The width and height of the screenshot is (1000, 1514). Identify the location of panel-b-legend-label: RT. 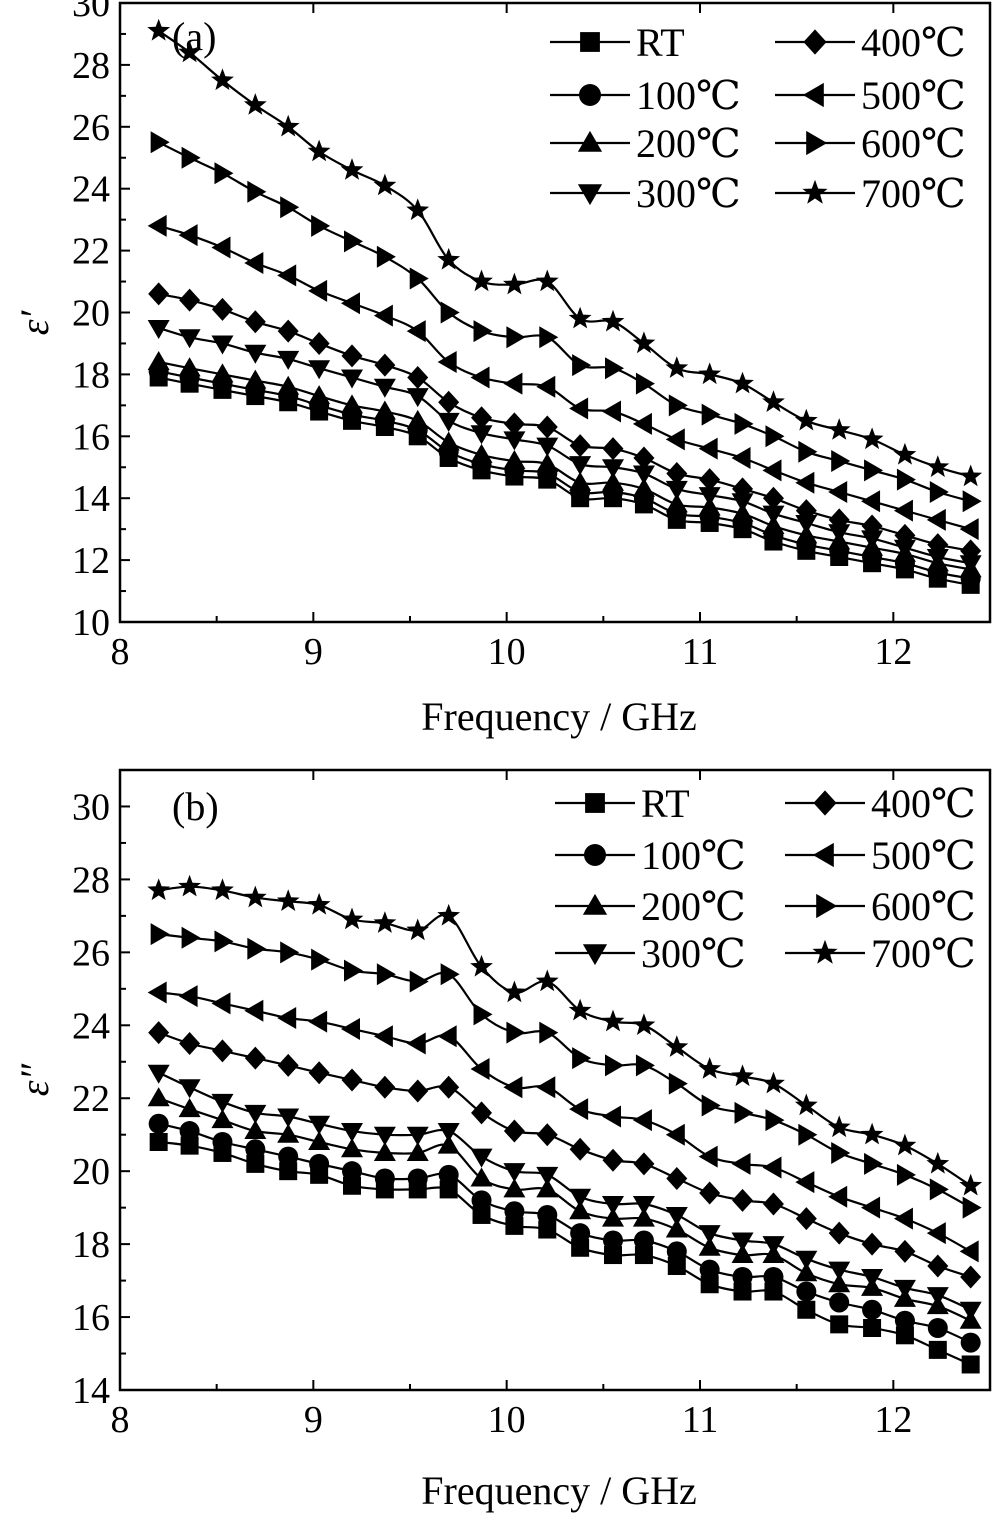
(665, 803).